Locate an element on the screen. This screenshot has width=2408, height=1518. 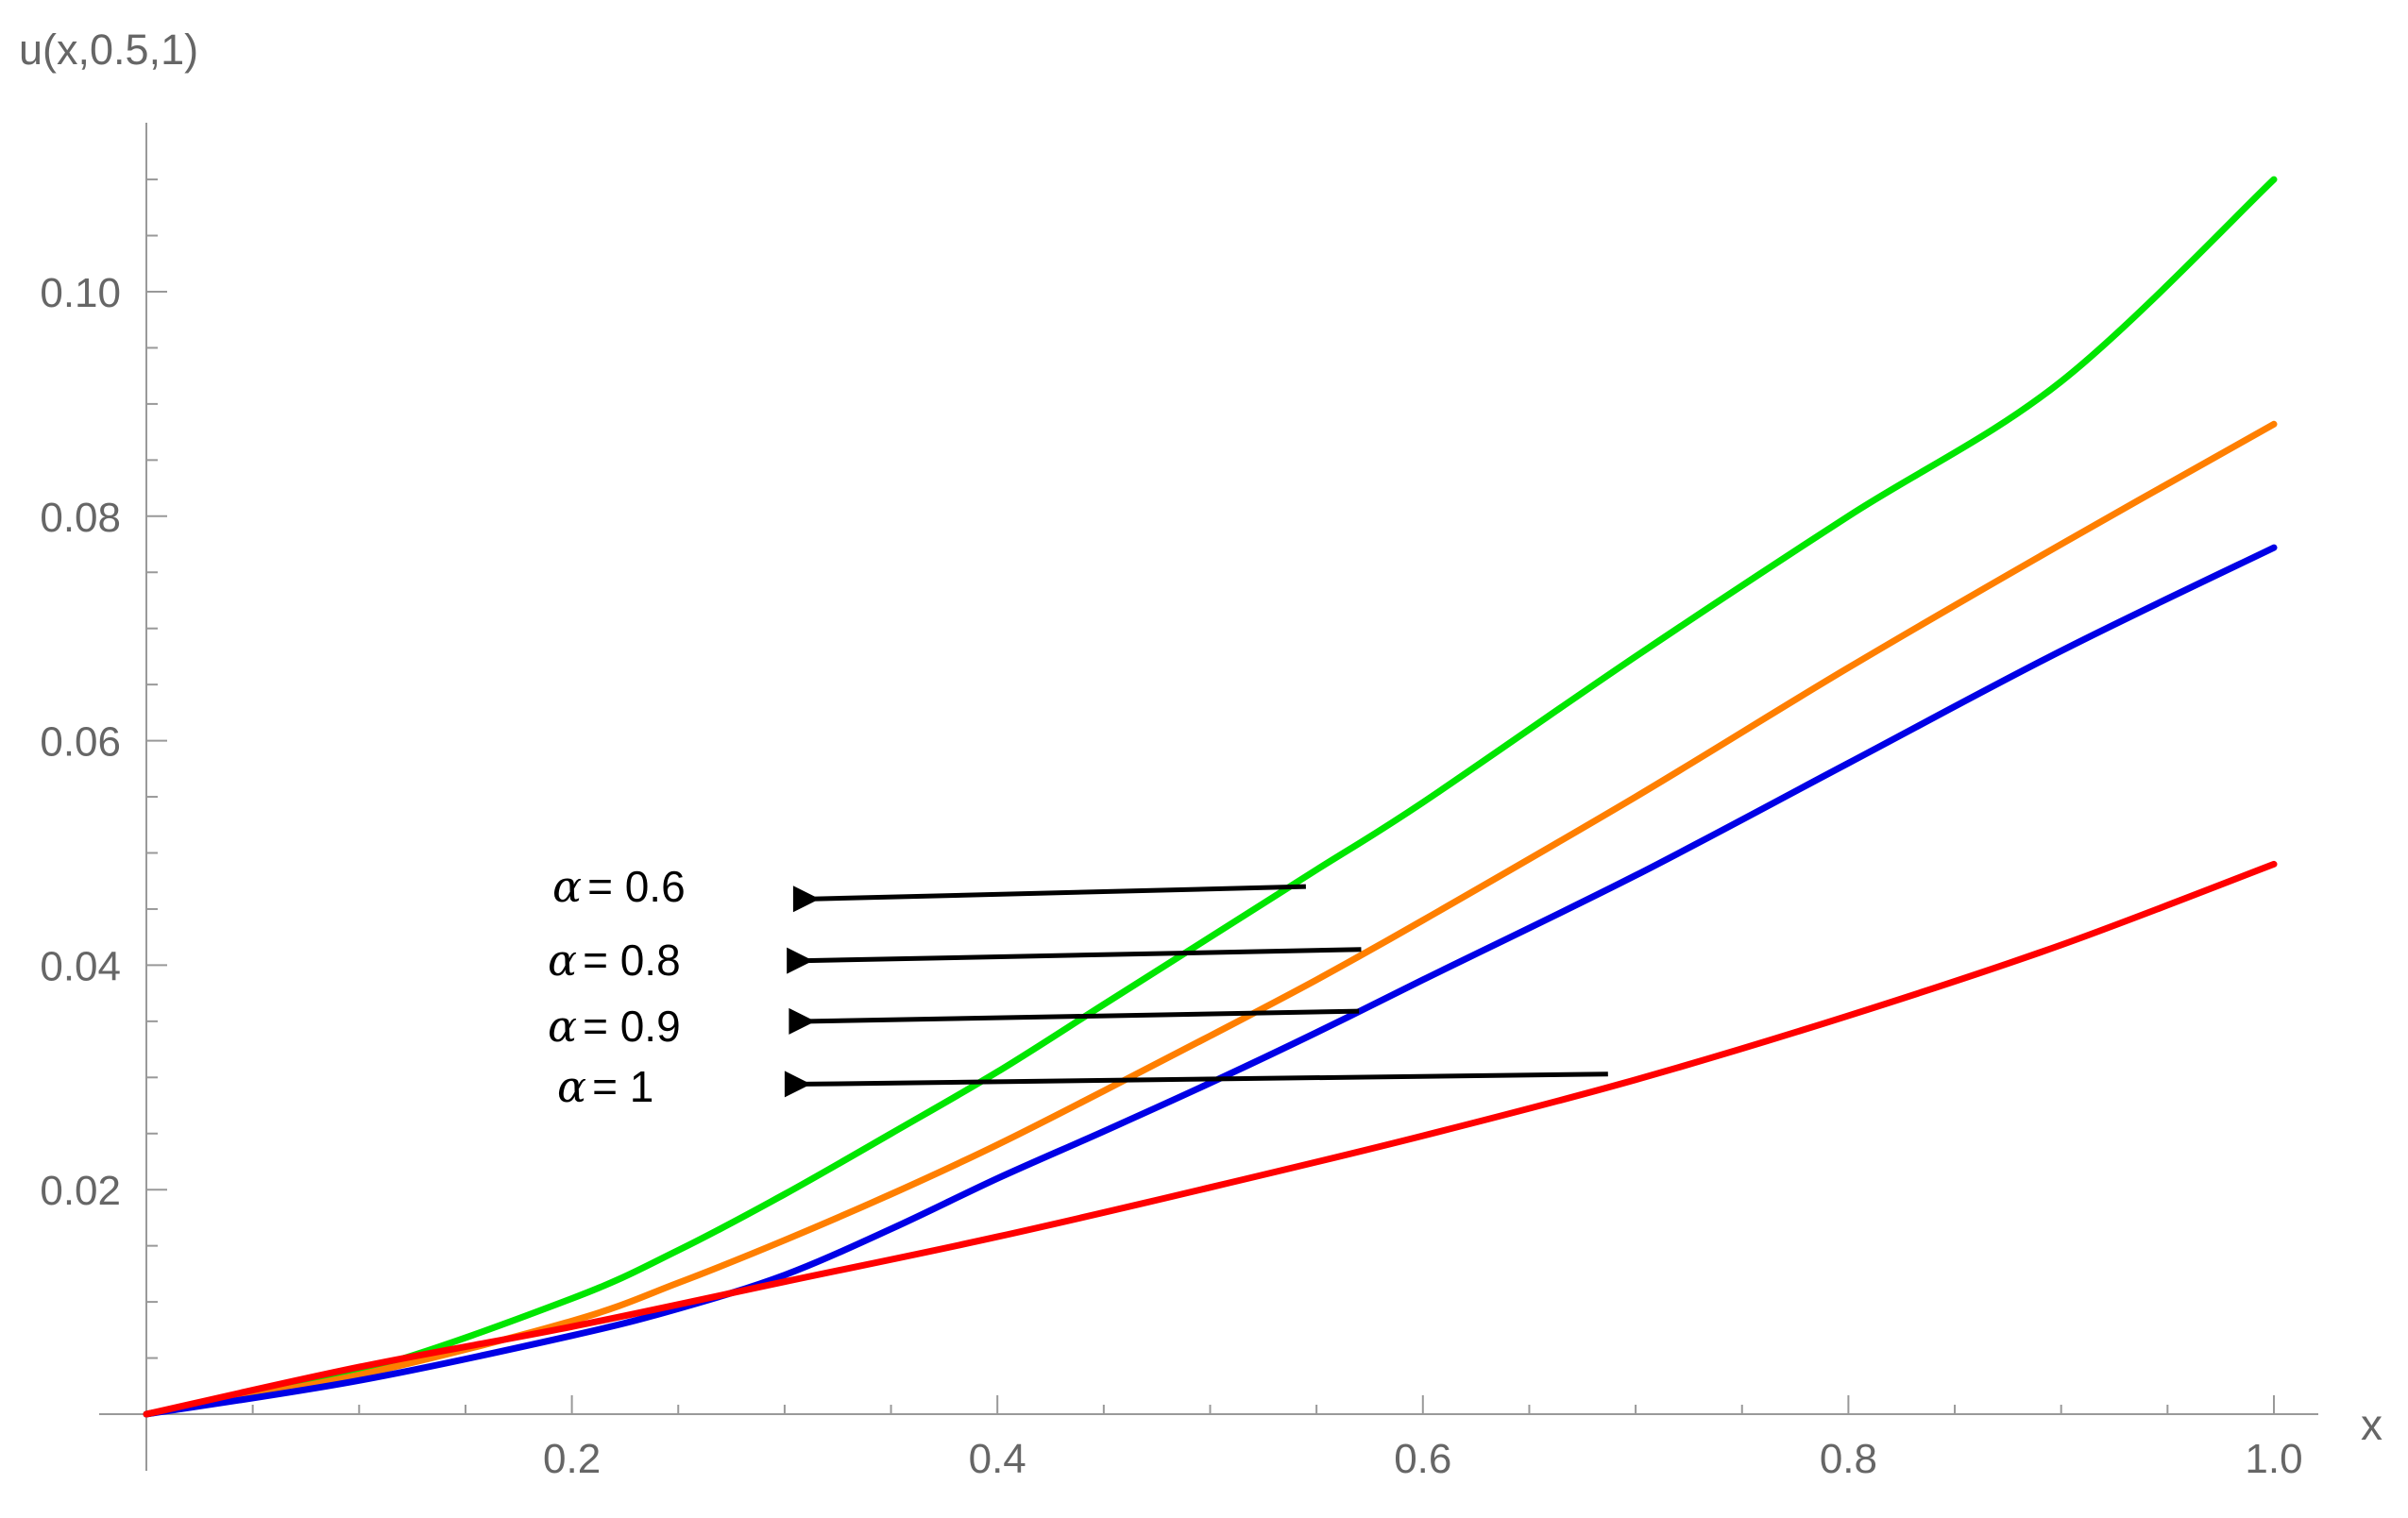
y-tick-label: 0.10 is located at coordinates (80, 293).